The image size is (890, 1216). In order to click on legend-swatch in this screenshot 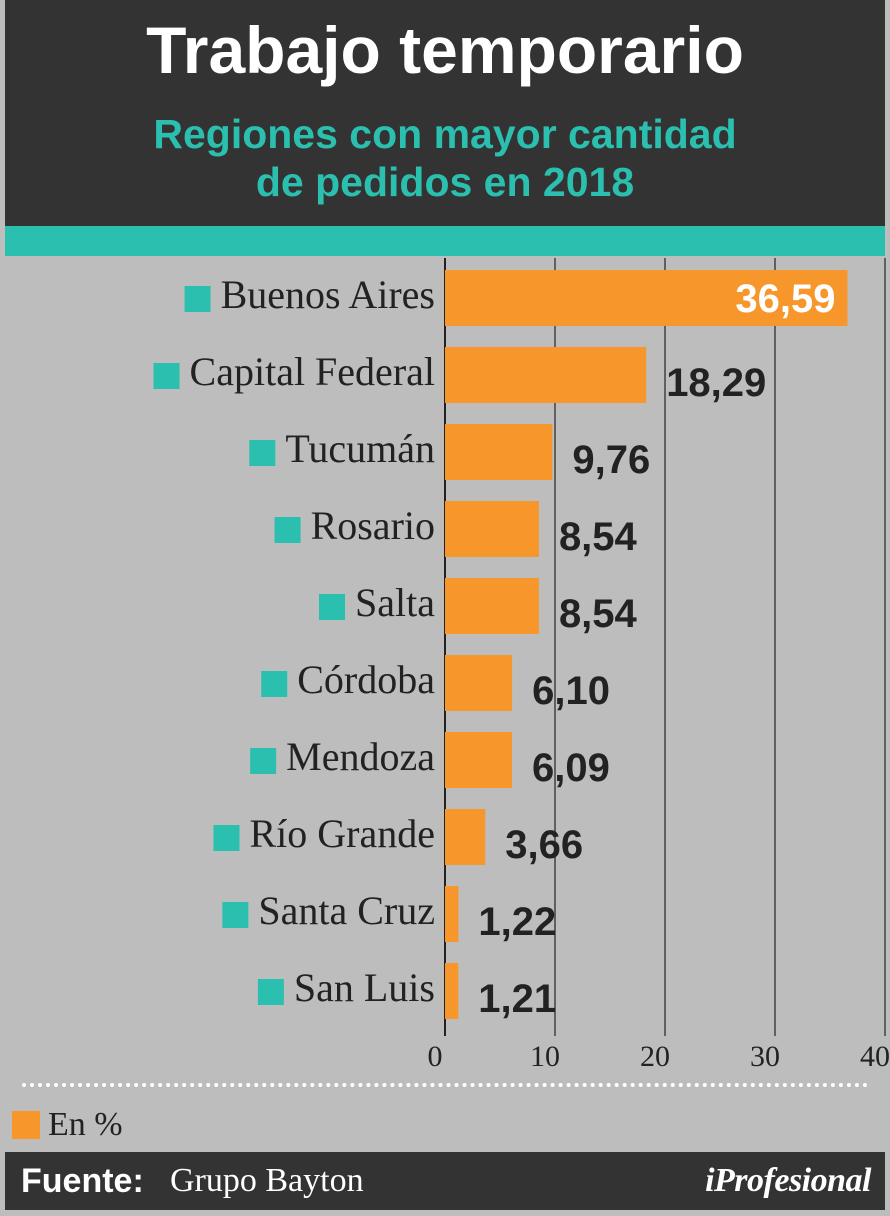, I will do `click(26, 1125)`.